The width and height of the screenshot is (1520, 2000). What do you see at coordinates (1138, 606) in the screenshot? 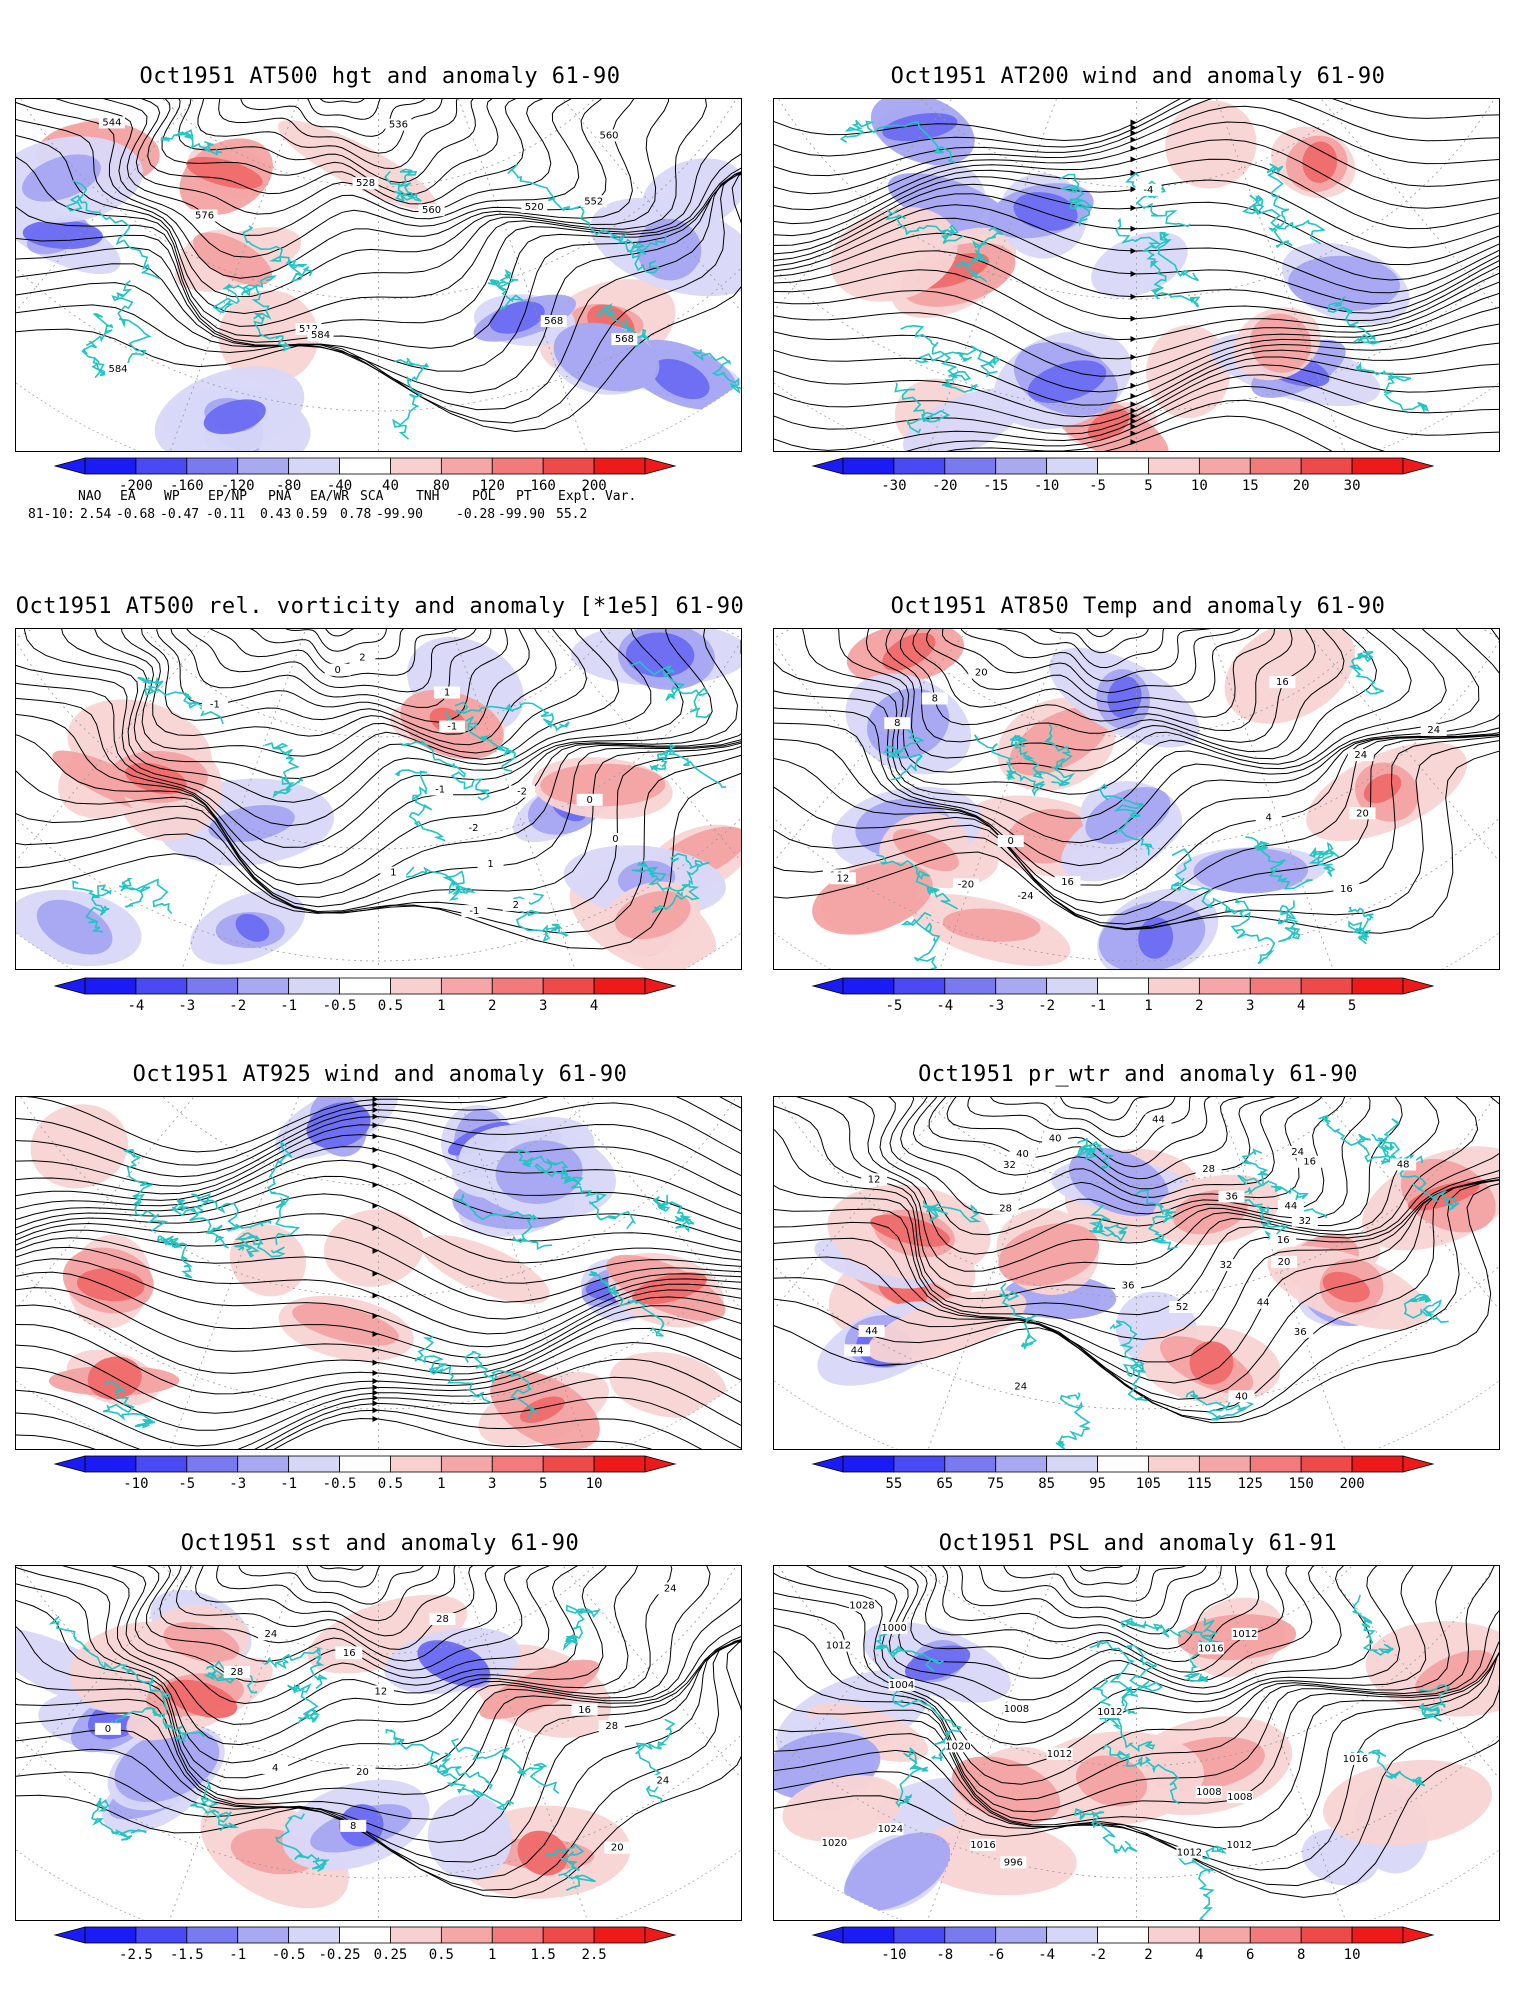
I see `panel-title: Oct1951 AT850 Temp and anomaly 61-90` at bounding box center [1138, 606].